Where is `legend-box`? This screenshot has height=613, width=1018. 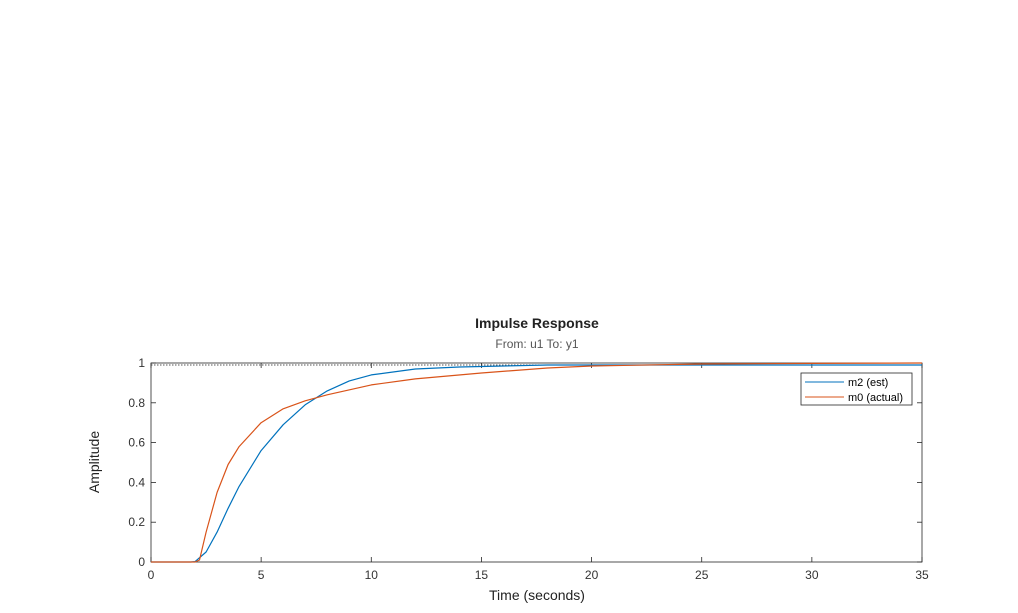 legend-box is located at coordinates (856, 389).